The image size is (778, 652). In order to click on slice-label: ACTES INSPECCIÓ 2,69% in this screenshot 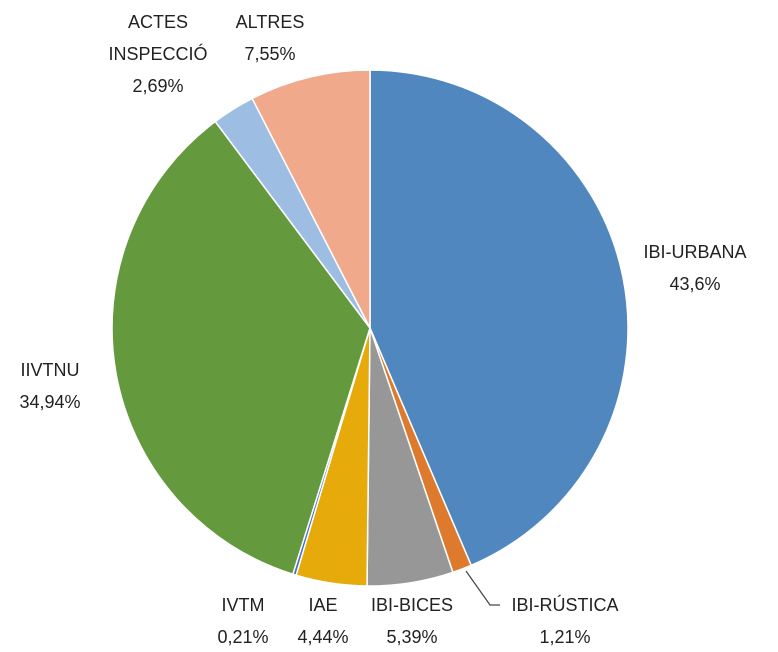, I will do `click(158, 54)`.